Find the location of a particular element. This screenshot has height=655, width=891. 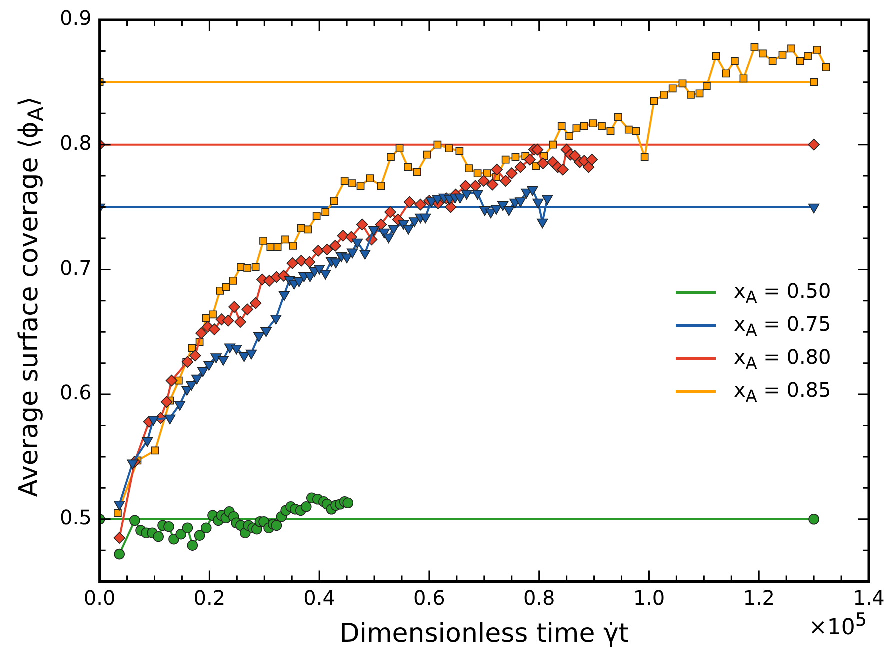

x-tick-label: 0.2 is located at coordinates (210, 598).